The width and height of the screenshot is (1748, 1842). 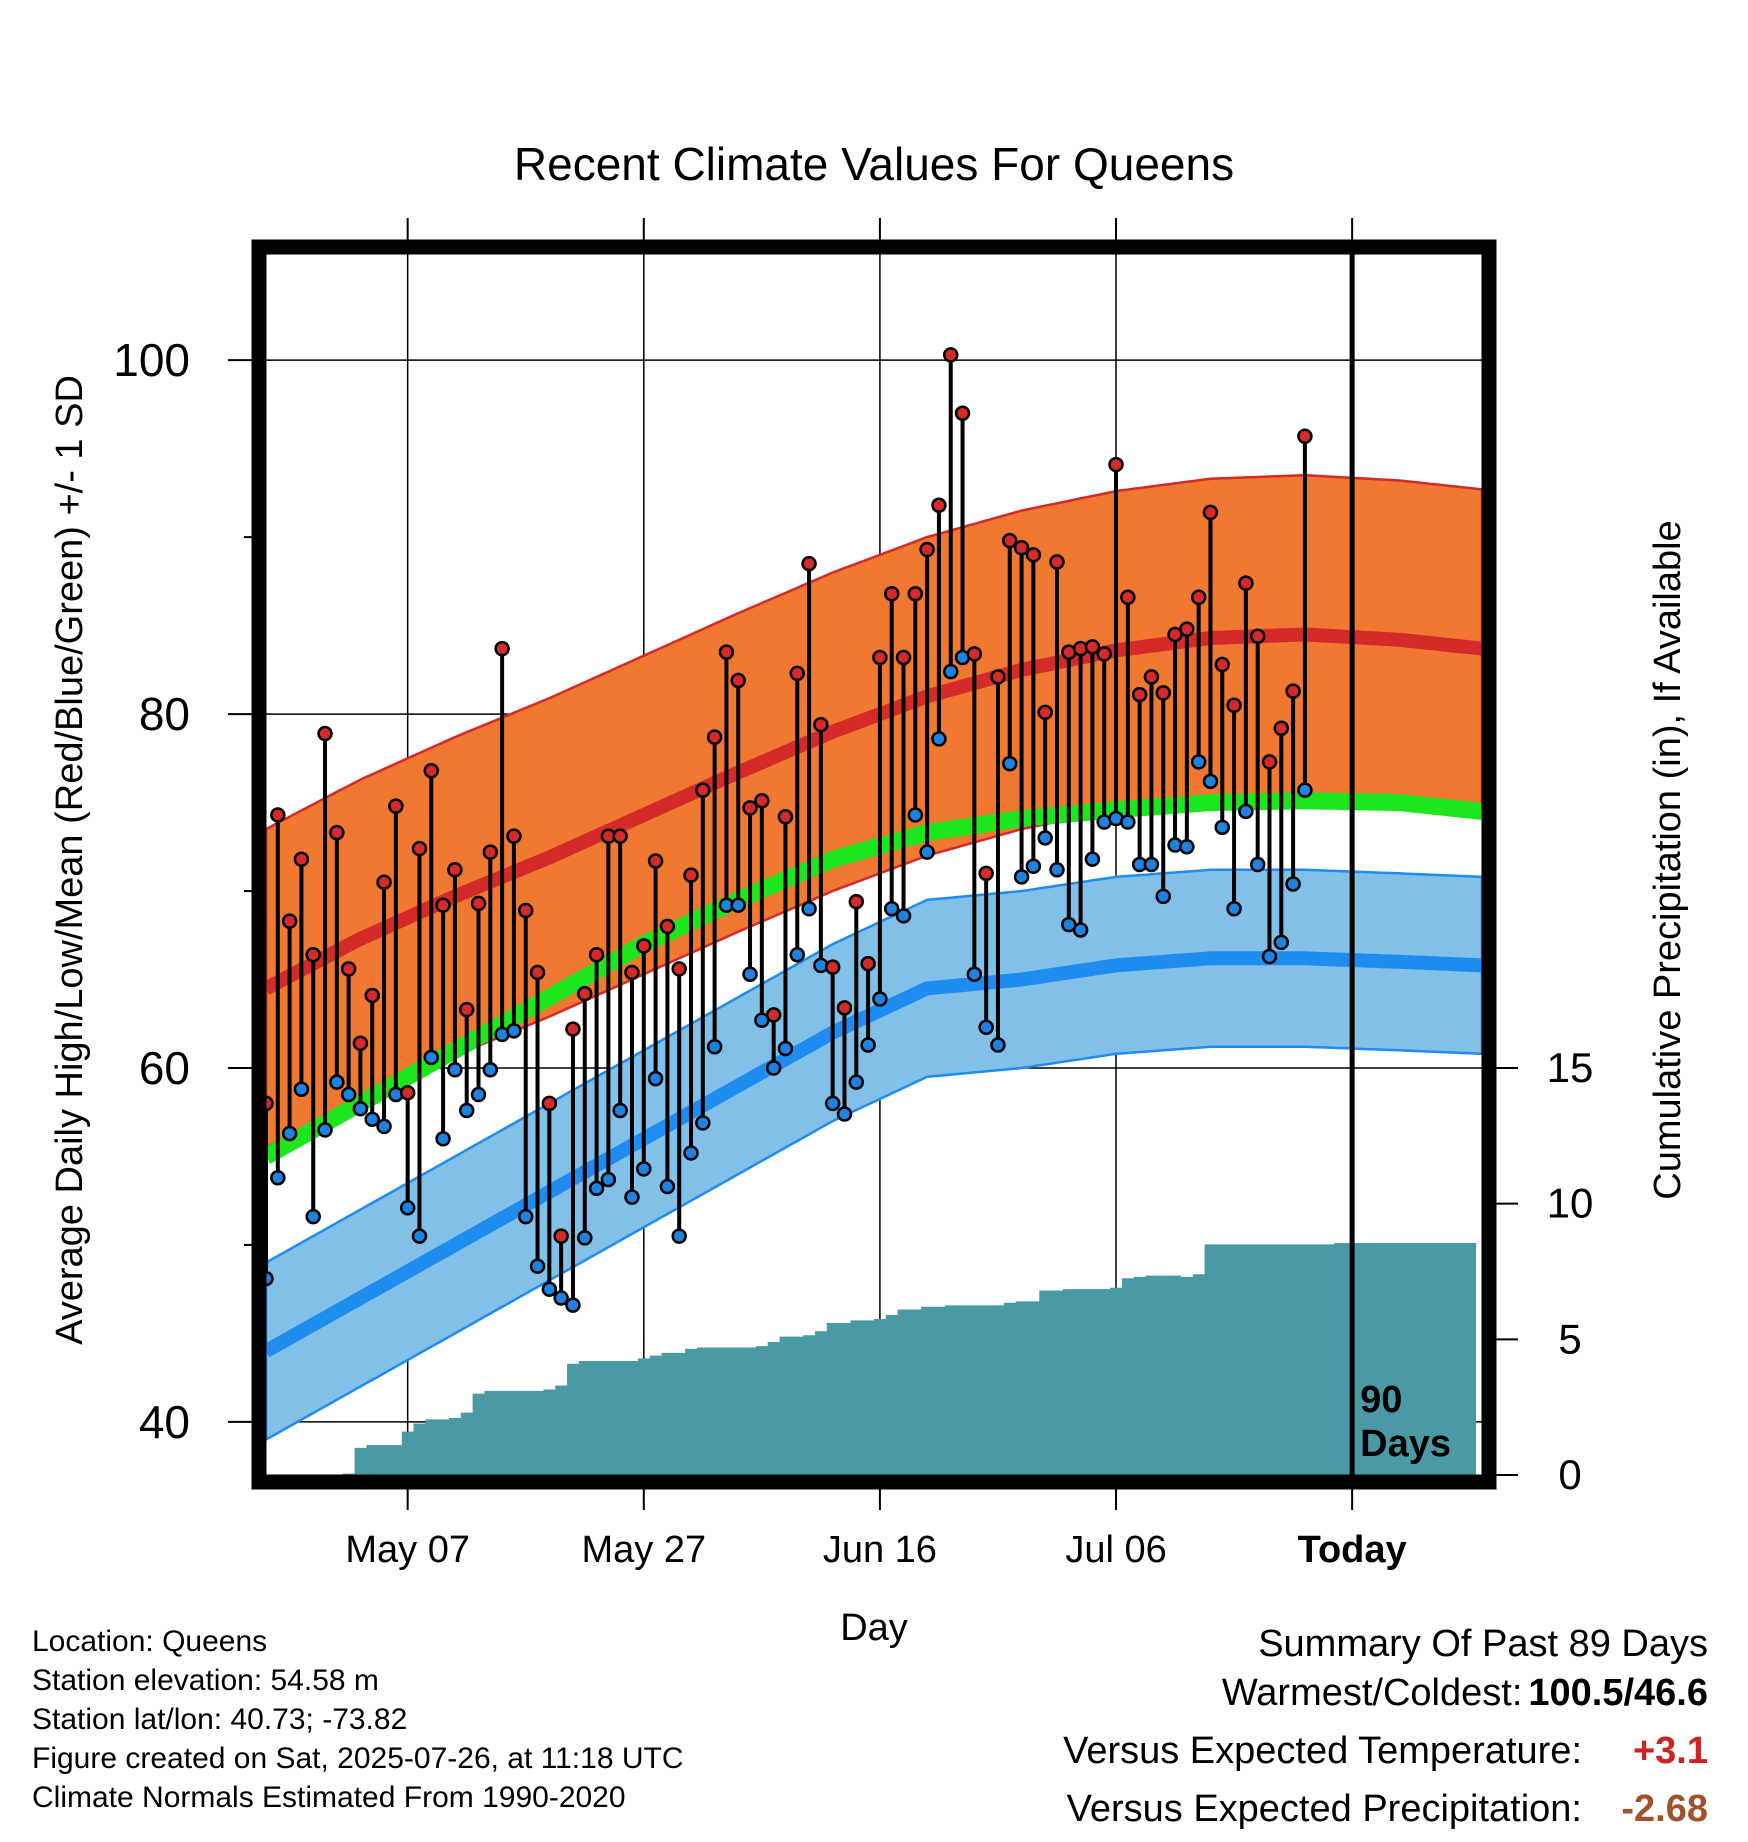 What do you see at coordinates (874, 1628) in the screenshot?
I see `x-axis-label: Day` at bounding box center [874, 1628].